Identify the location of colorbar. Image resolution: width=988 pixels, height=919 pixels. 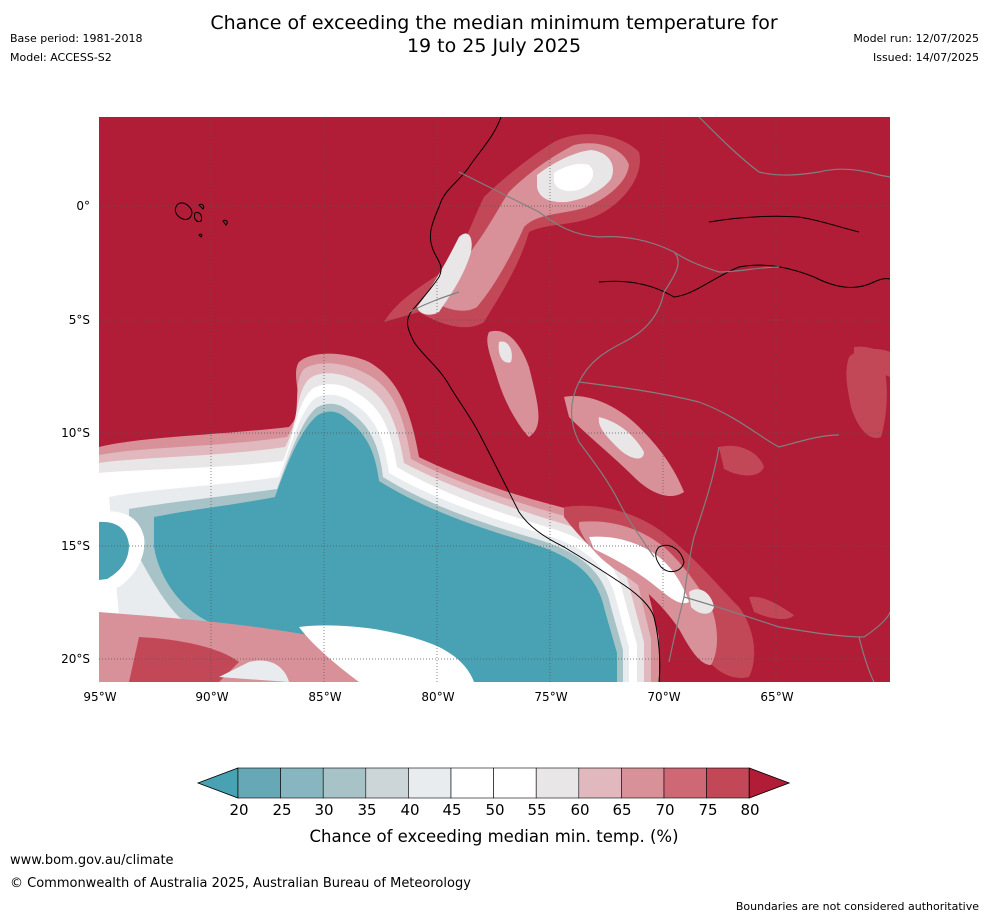
(495, 785).